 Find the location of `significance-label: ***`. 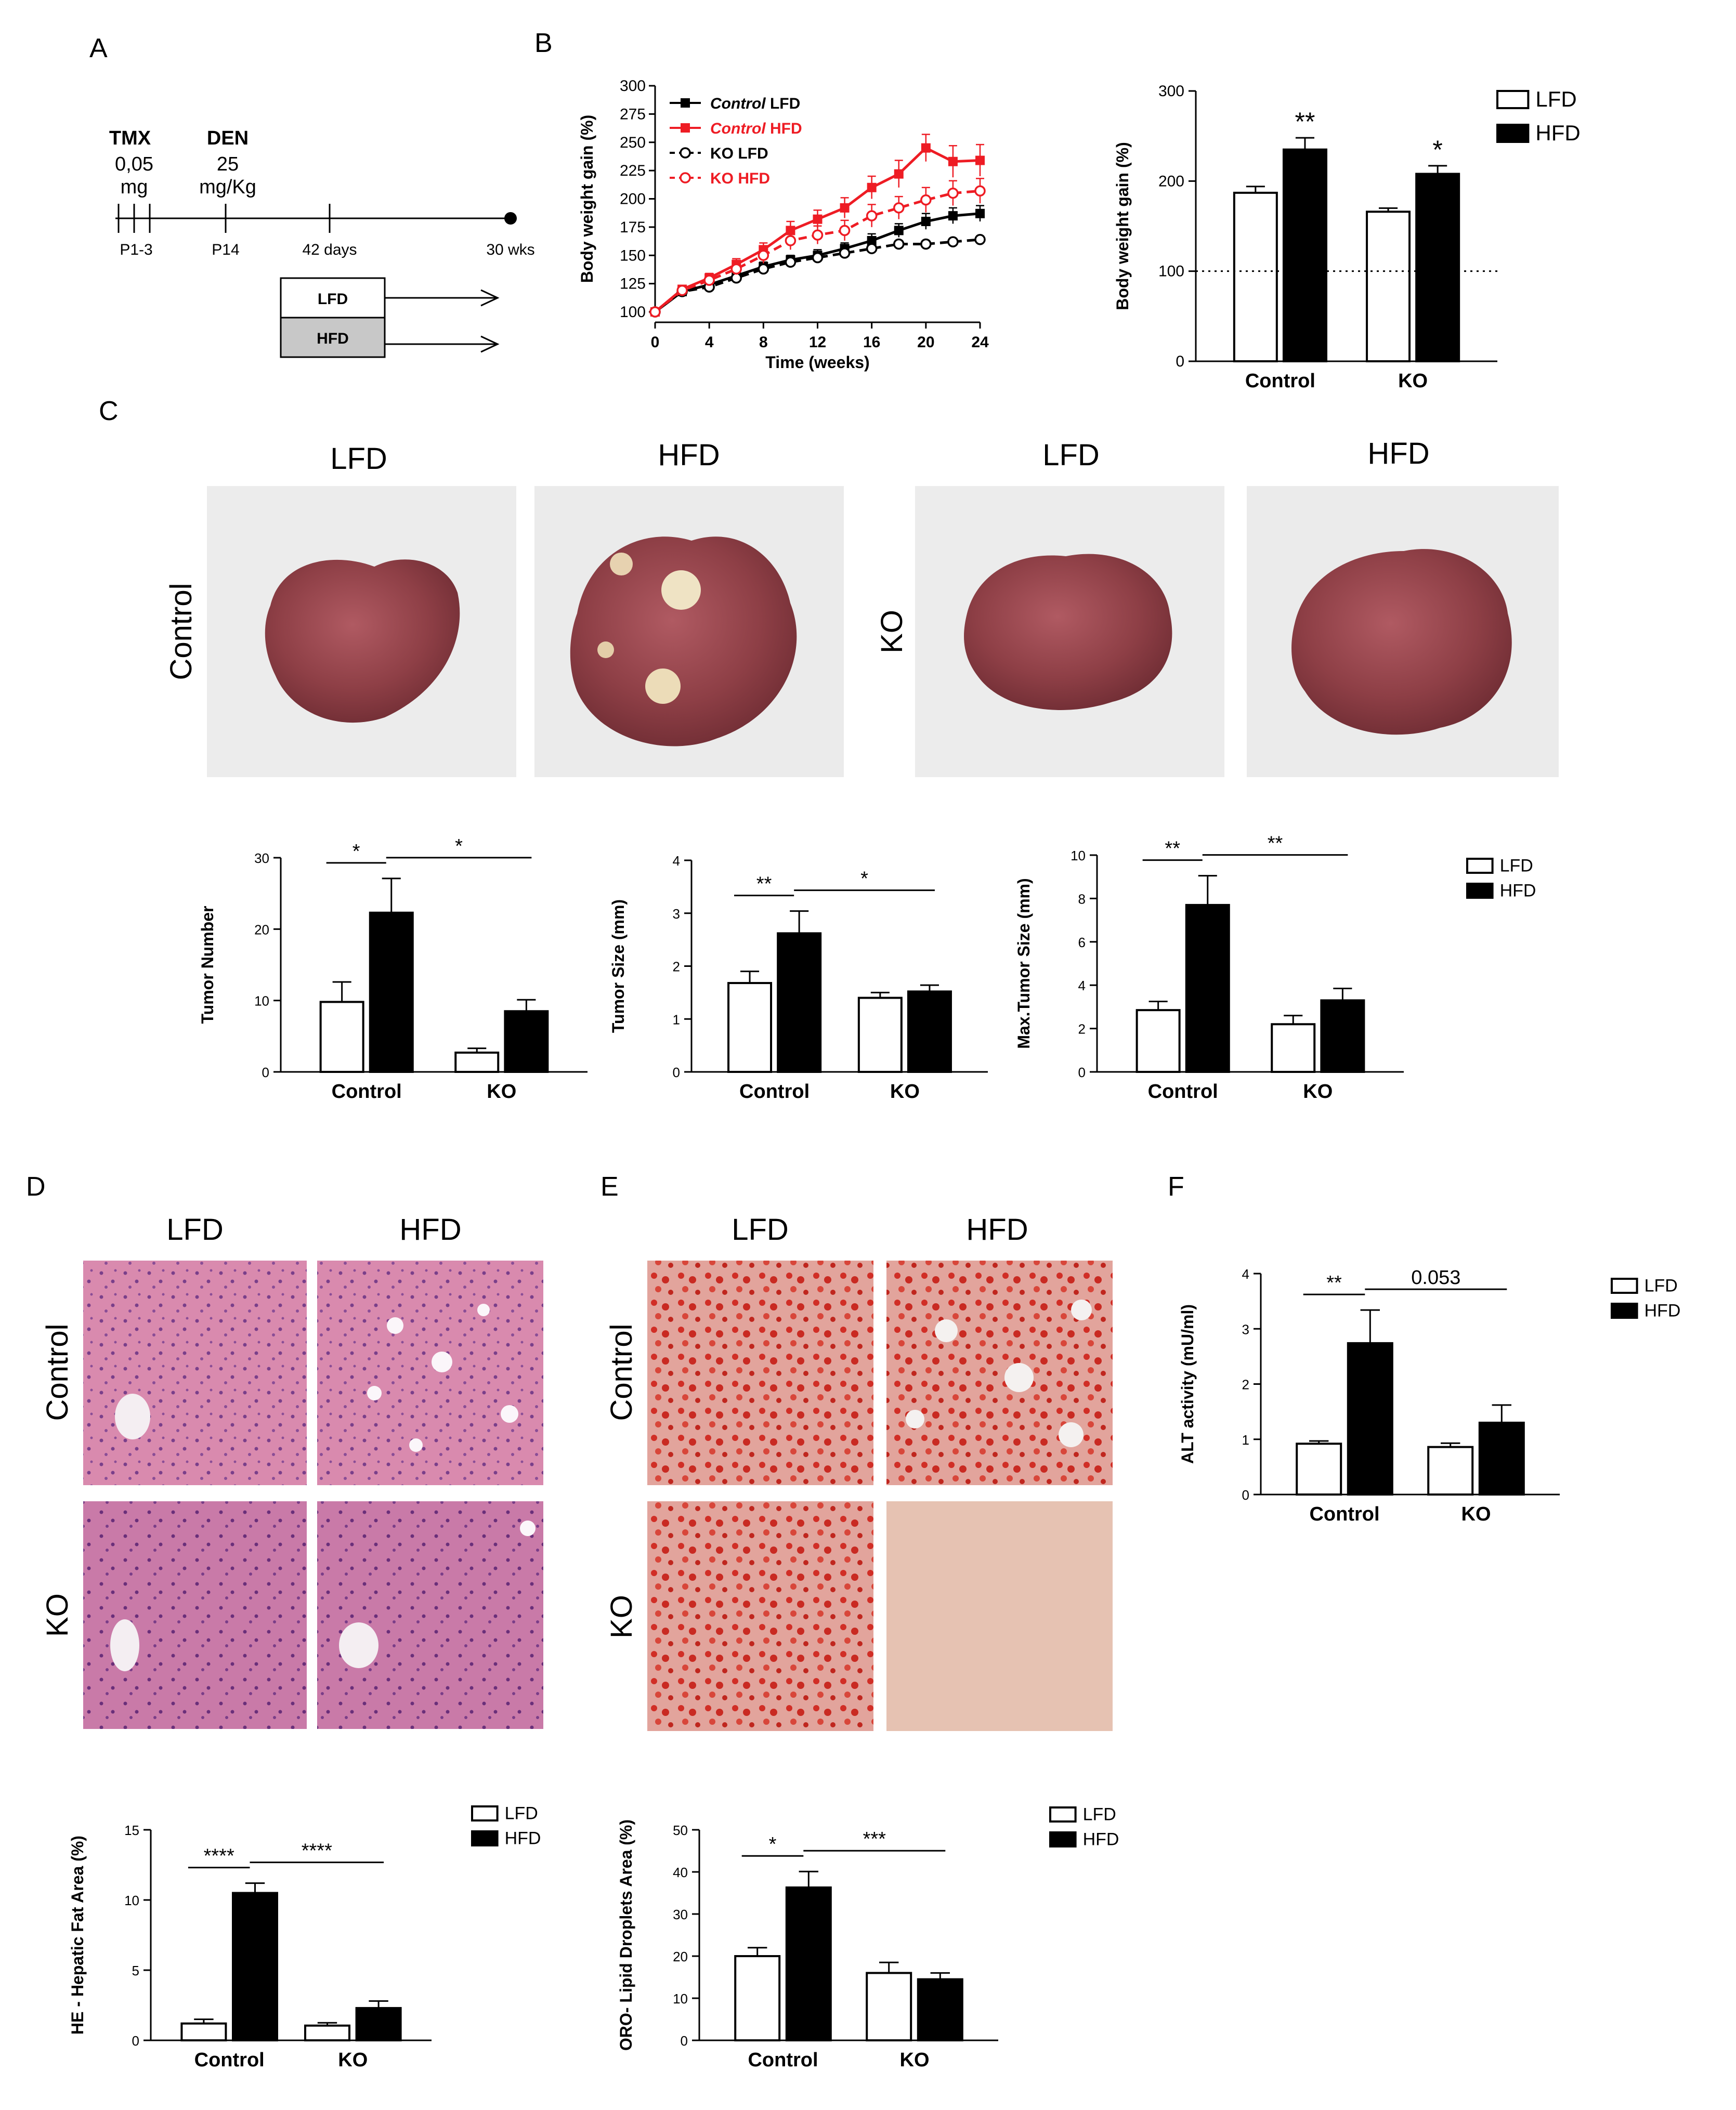

significance-label: *** is located at coordinates (874, 1839).